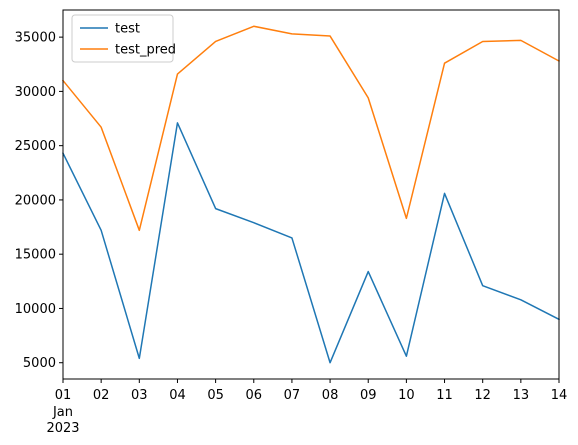 The width and height of the screenshot is (578, 445). What do you see at coordinates (482, 395) in the screenshot?
I see `x-tick-label: 12` at bounding box center [482, 395].